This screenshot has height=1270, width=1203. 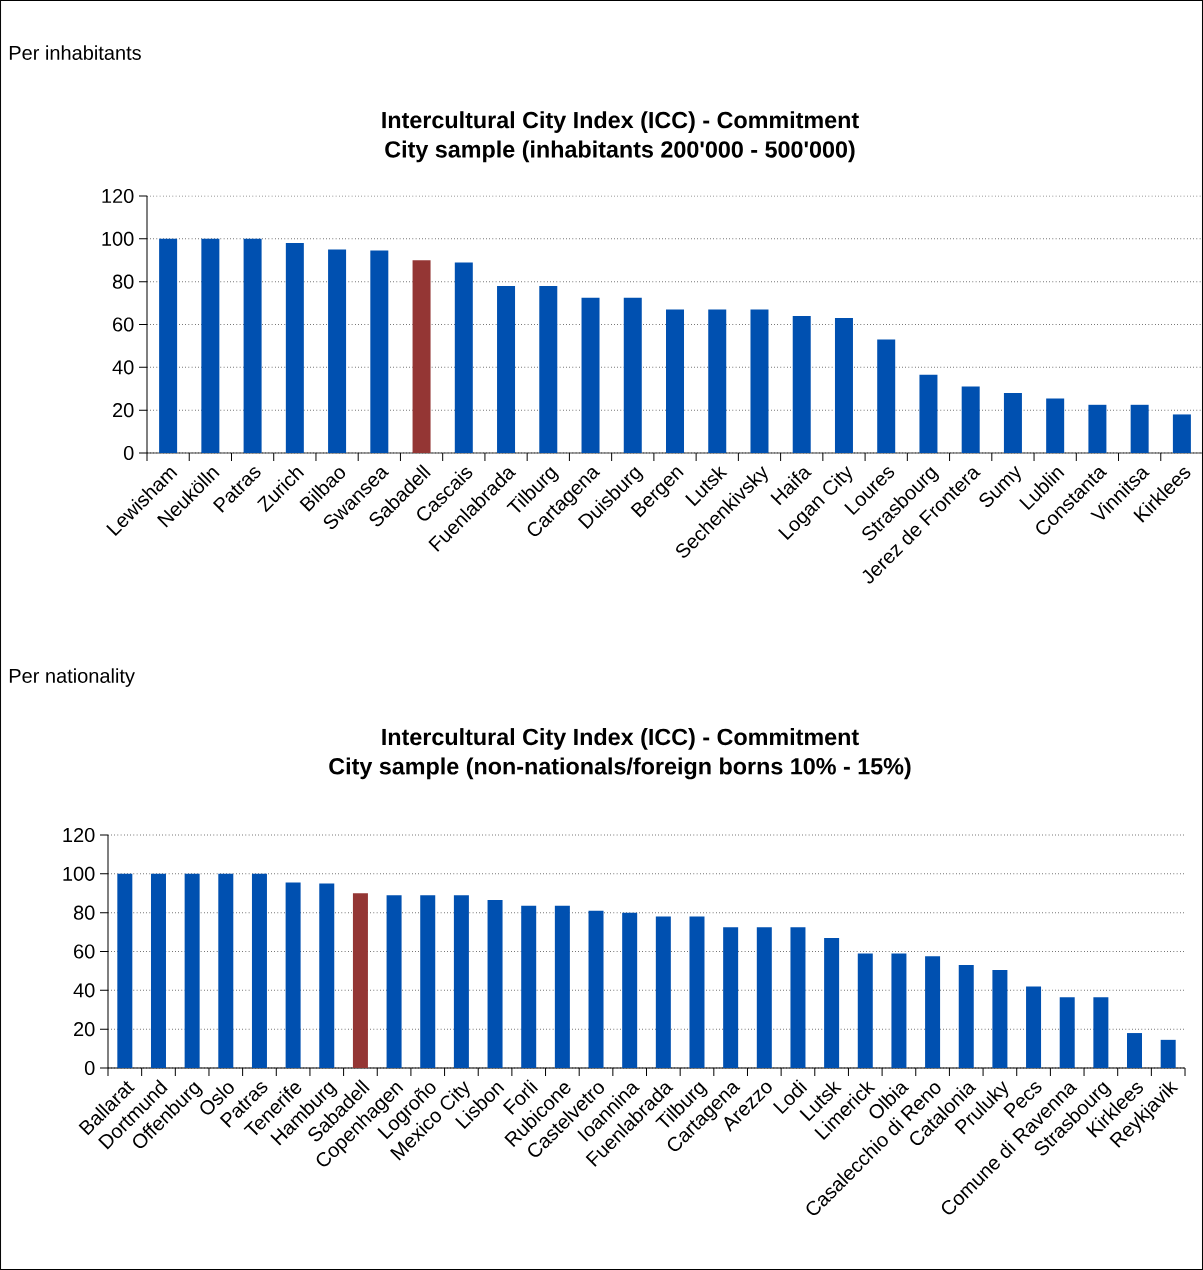 I want to click on chart-subtitle: City sample (inhabitants 200'000 - 500'000), so click(x=620, y=151).